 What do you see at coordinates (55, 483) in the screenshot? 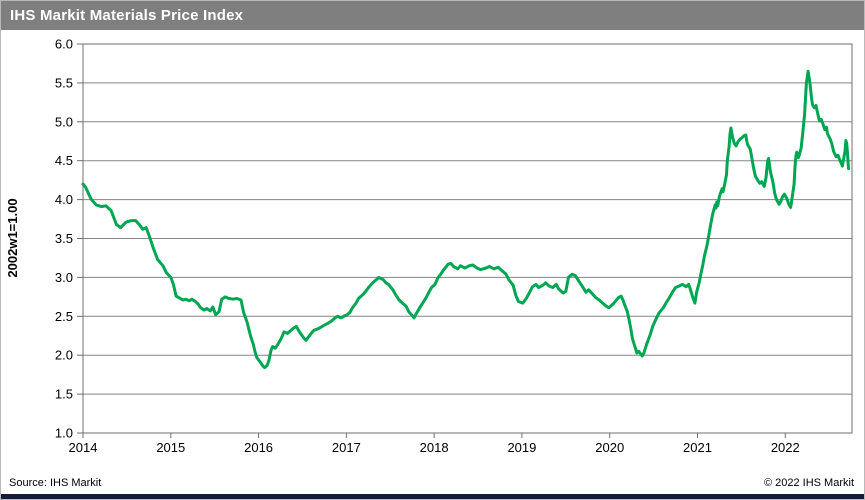
I see `source-note: Source: IHS Markit` at bounding box center [55, 483].